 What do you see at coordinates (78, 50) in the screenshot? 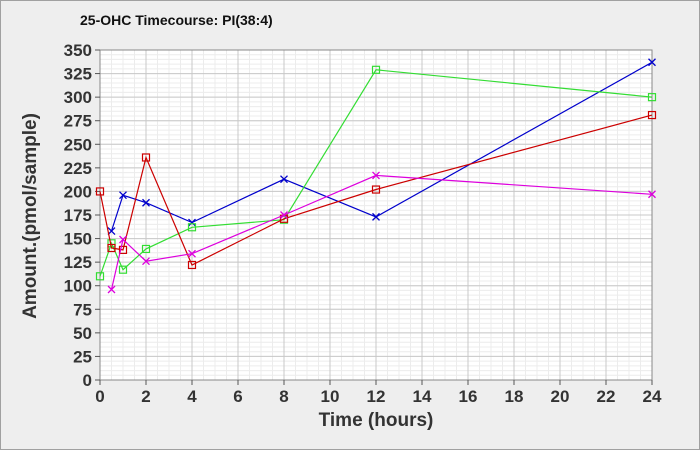
I see `y-tick-label: 350` at bounding box center [78, 50].